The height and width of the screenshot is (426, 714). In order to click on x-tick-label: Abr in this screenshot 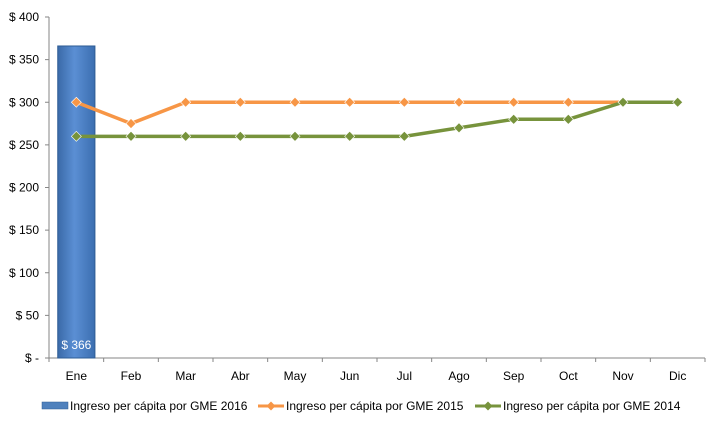, I will do `click(240, 376)`.